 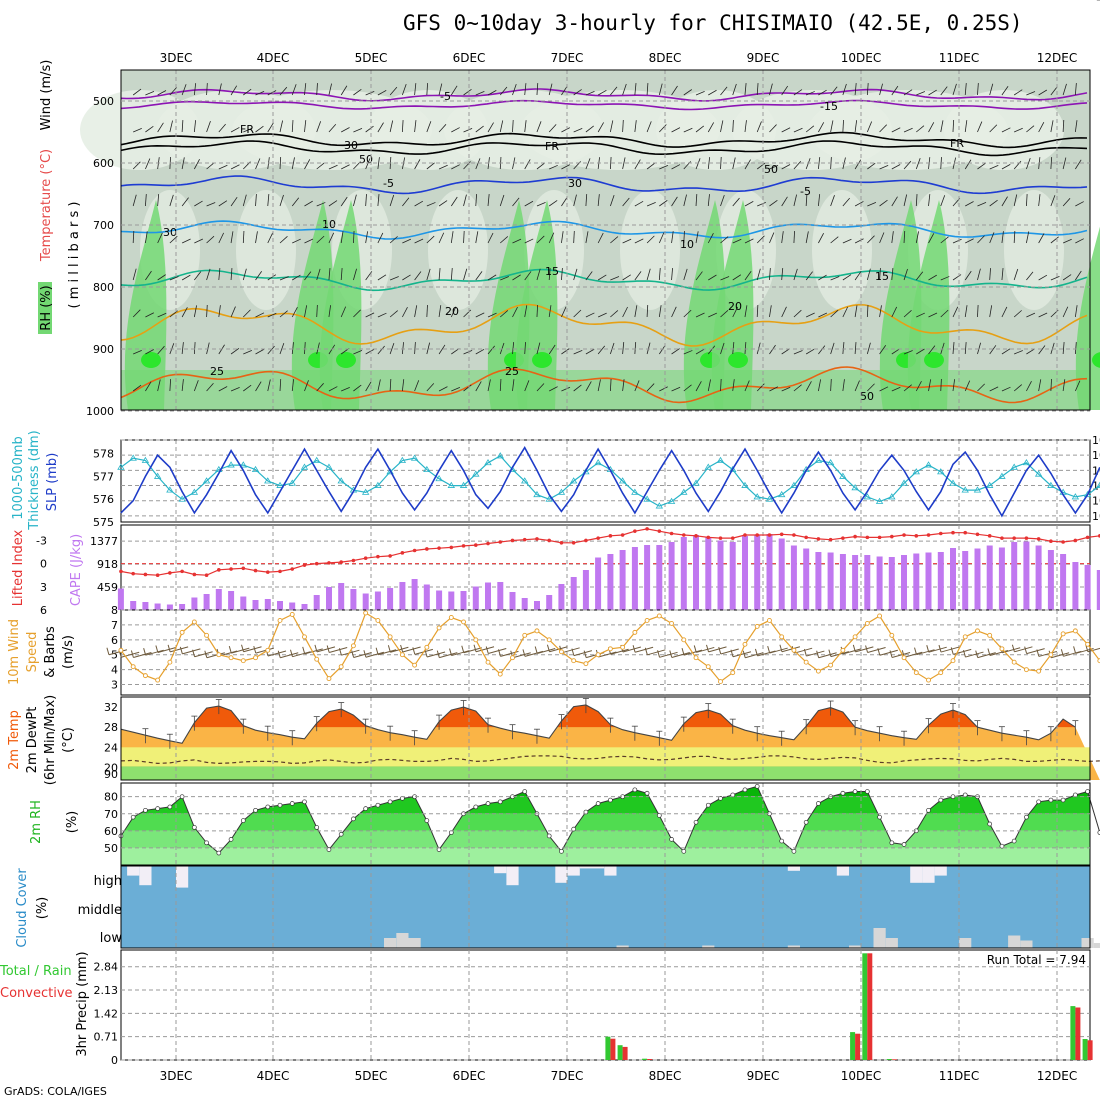 What do you see at coordinates (1087, 943) in the screenshot?
I see `cloud-low-clear` at bounding box center [1087, 943].